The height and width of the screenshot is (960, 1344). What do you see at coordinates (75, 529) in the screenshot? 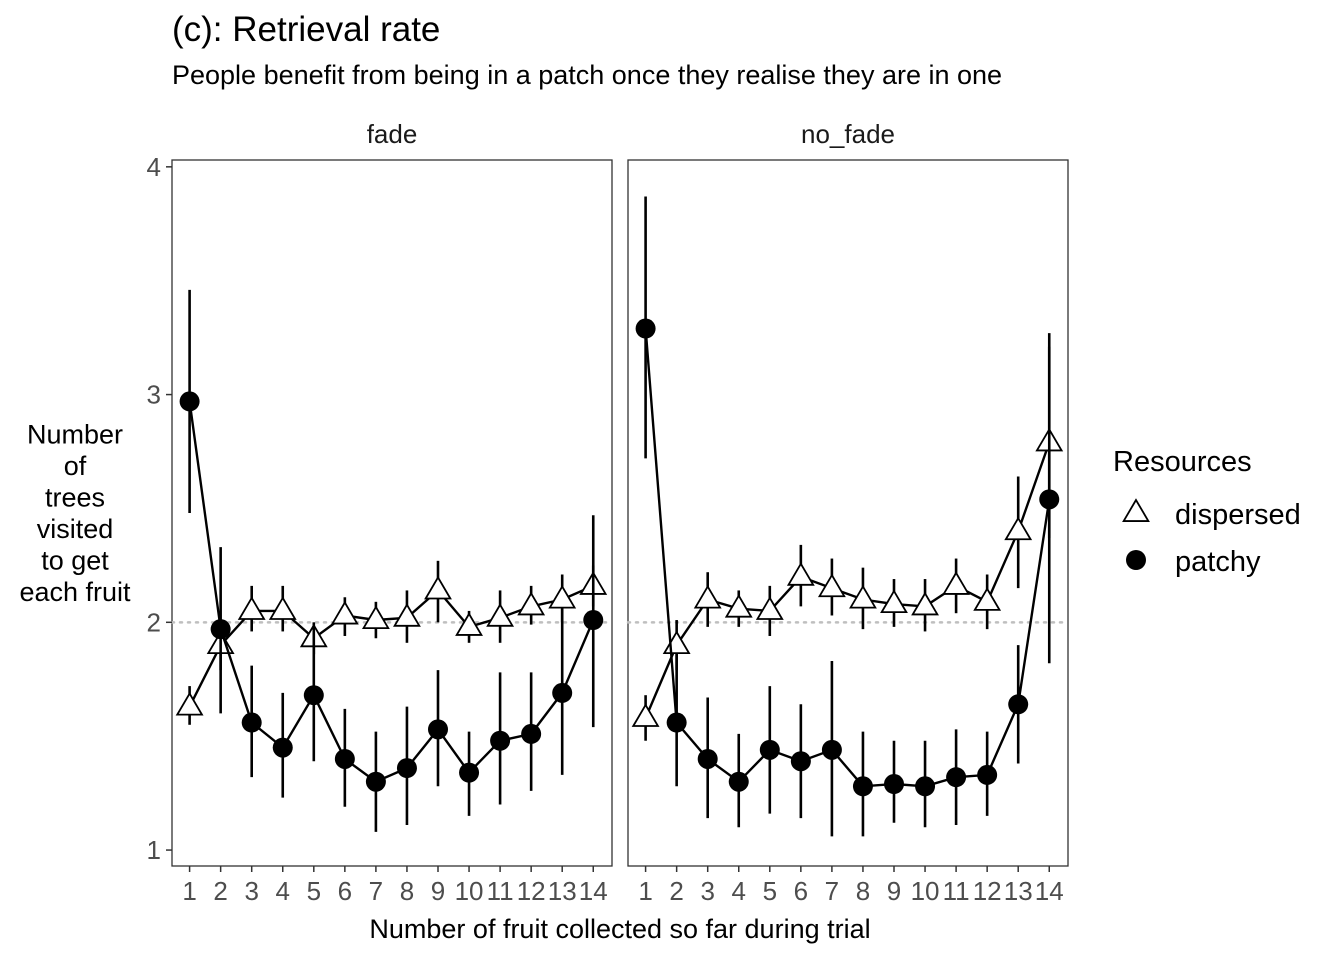
I see `y-axis-title-line: visited` at bounding box center [75, 529].